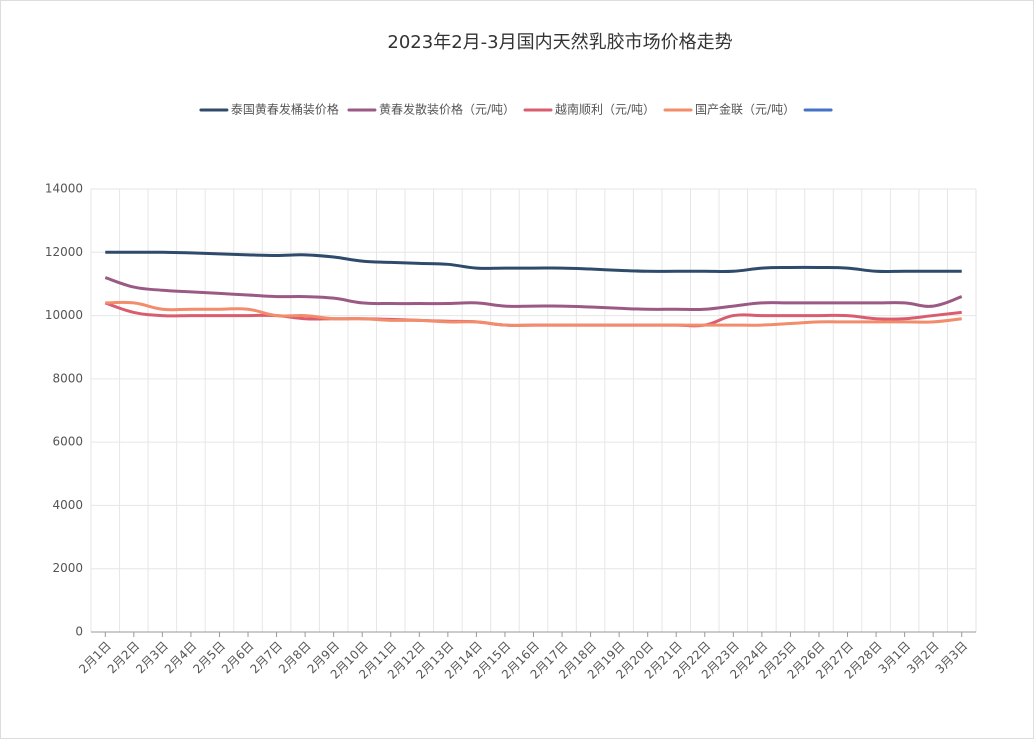 The width and height of the screenshot is (1034, 739). What do you see at coordinates (559, 42) in the screenshot?
I see `chart-title: 2023年2月-3月国内天然乳胶市场价格走势` at bounding box center [559, 42].